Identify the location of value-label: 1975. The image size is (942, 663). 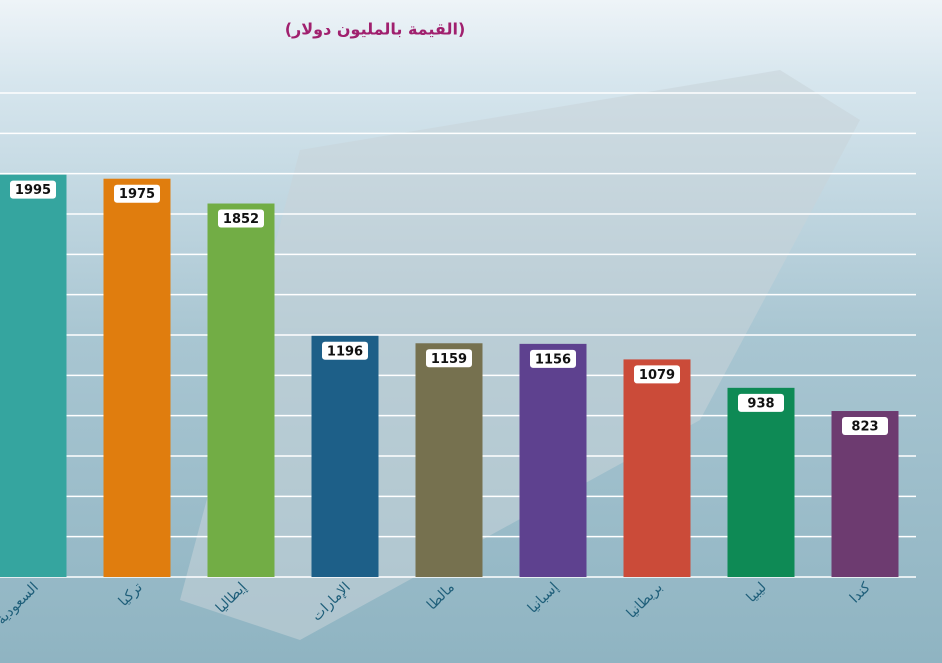
(137, 194).